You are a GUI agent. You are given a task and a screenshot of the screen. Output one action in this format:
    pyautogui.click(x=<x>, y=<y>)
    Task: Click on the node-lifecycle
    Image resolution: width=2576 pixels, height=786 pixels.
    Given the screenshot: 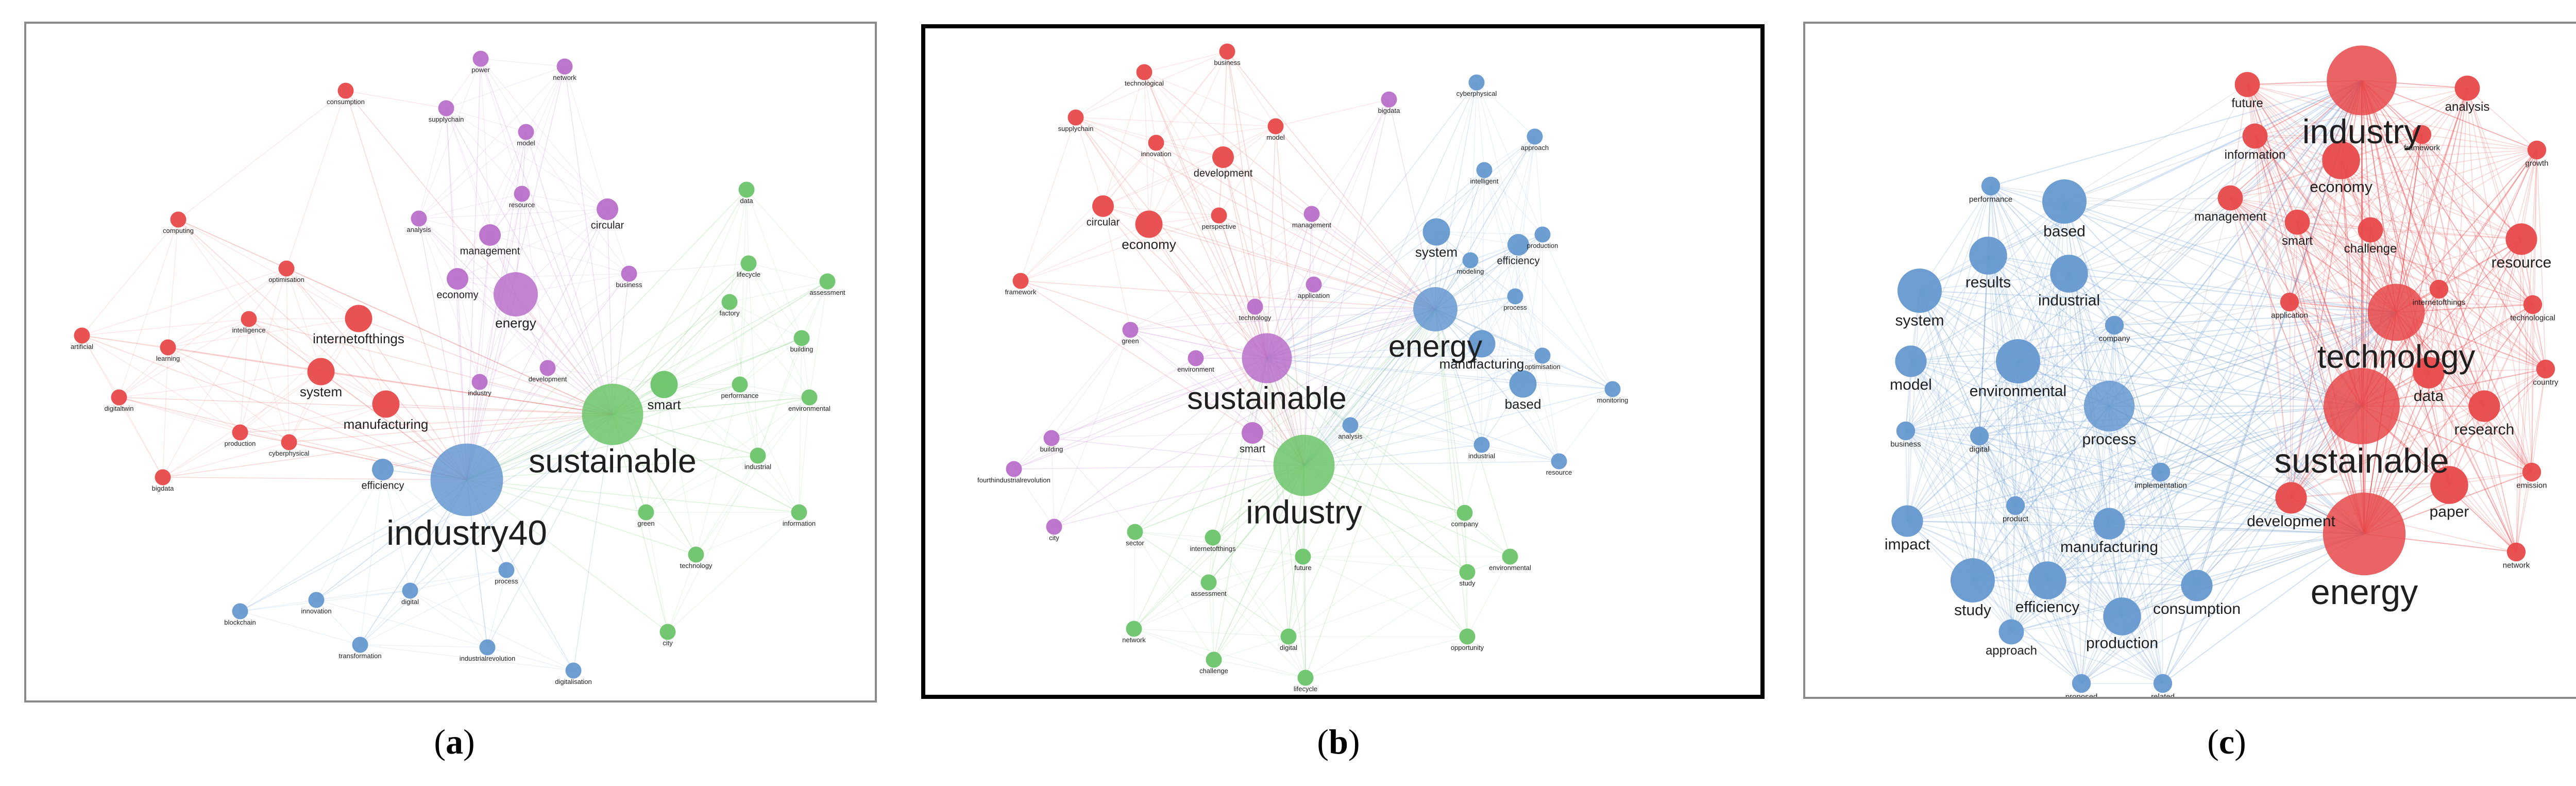 What is the action you would take?
    pyautogui.click(x=1305, y=678)
    